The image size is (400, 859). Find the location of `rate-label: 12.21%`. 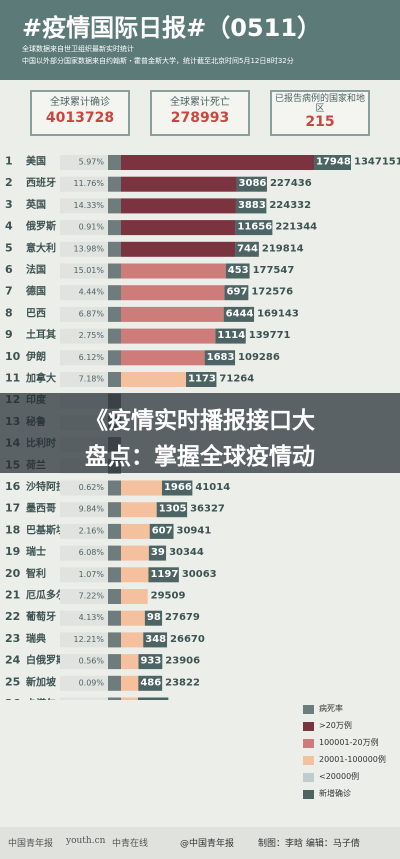

rate-label: 12.21% is located at coordinates (88, 639).